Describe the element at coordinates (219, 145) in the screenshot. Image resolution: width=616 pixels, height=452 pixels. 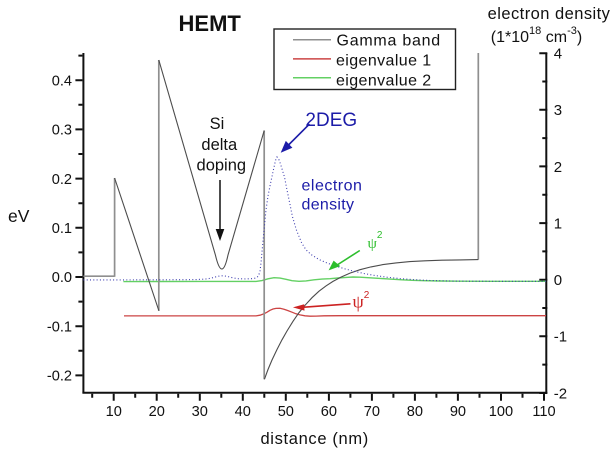
I see `svg-text: delta` at that location.